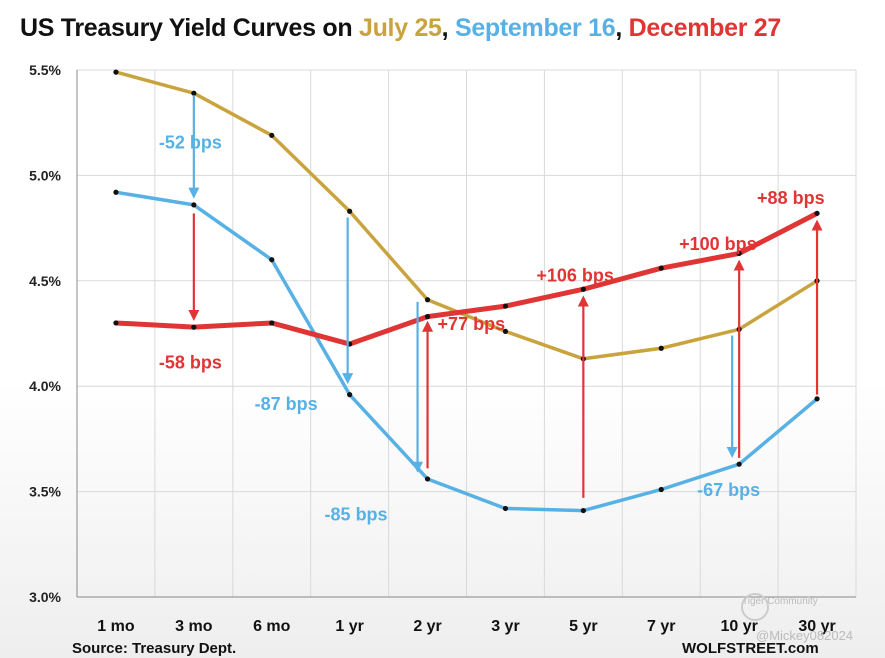 The width and height of the screenshot is (885, 658). I want to click on annotation-label: -58 bps, so click(190, 363).